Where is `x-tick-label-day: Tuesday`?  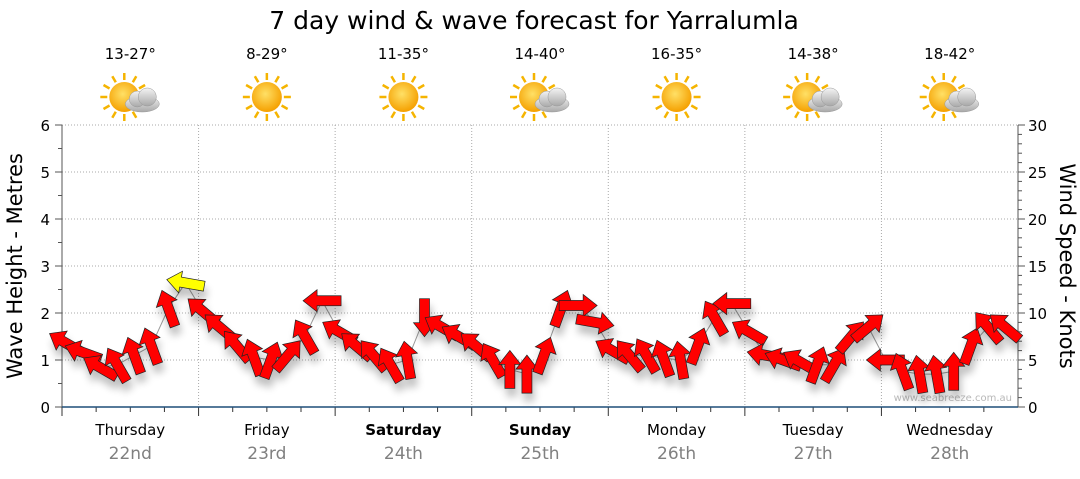 x-tick-label-day: Tuesday is located at coordinates (813, 430).